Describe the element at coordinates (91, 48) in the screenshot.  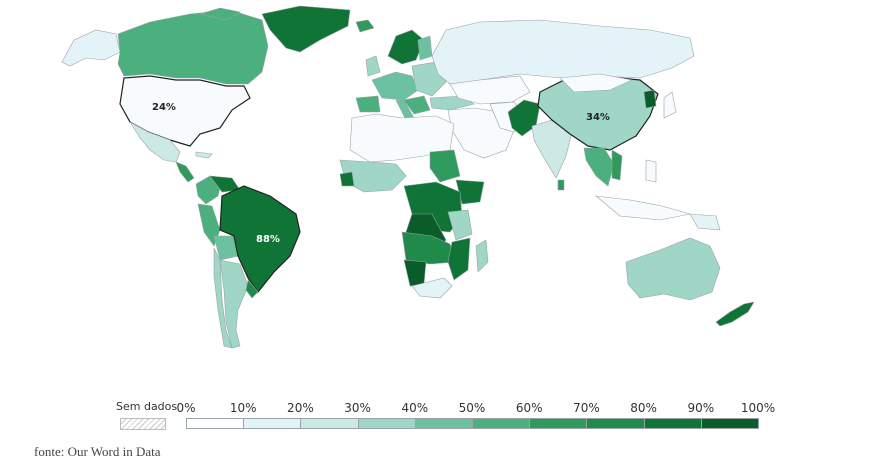
I see `country-alaska` at that location.